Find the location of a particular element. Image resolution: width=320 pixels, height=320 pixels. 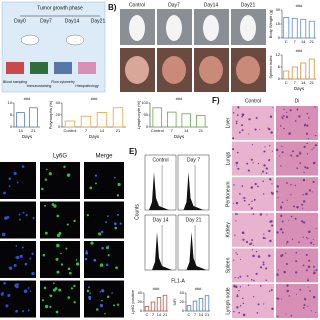

histogram-curve is located at coordinates (196, 251).